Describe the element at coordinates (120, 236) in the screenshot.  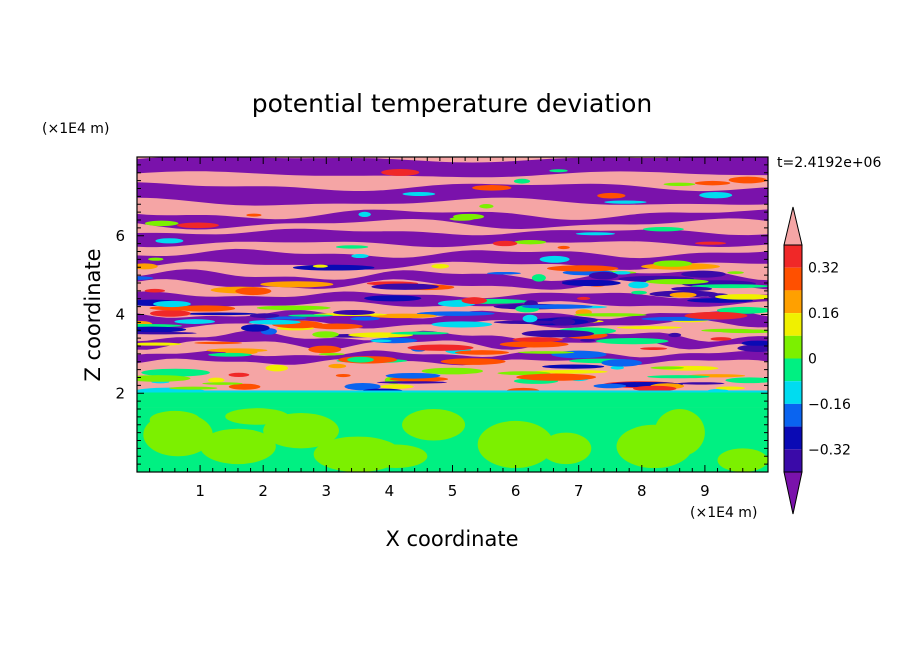
I see `y-tick-label: 6` at that location.